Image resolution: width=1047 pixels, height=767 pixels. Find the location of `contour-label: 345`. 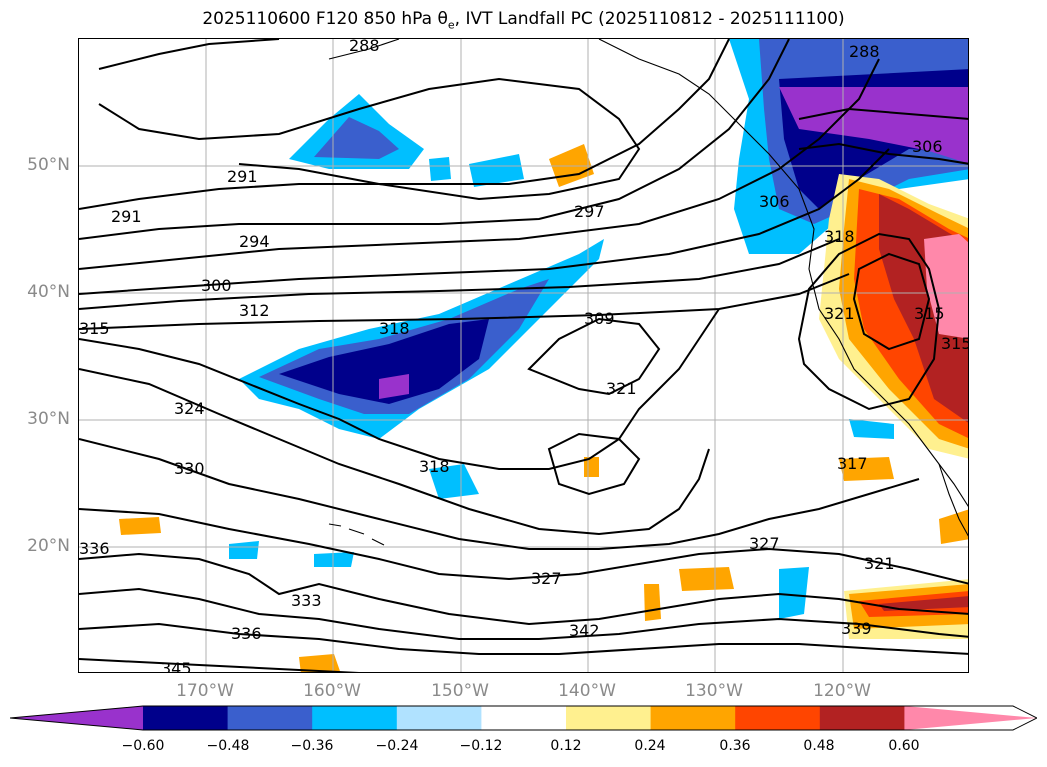

contour-label: 345 is located at coordinates (176, 666).